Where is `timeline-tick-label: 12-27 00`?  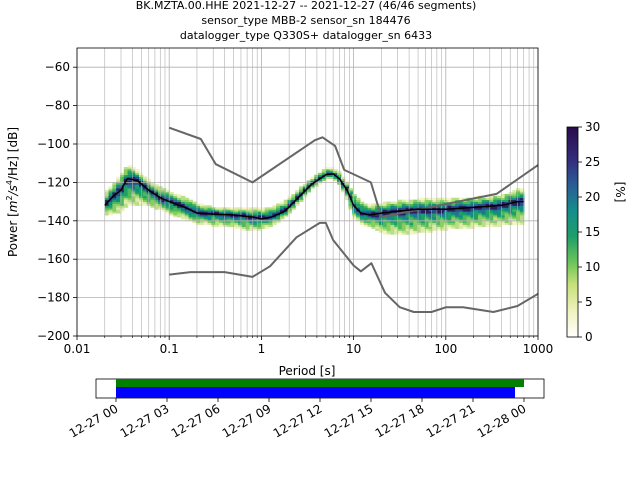
timeline-tick-label: 12-27 00 is located at coordinates (94, 420).